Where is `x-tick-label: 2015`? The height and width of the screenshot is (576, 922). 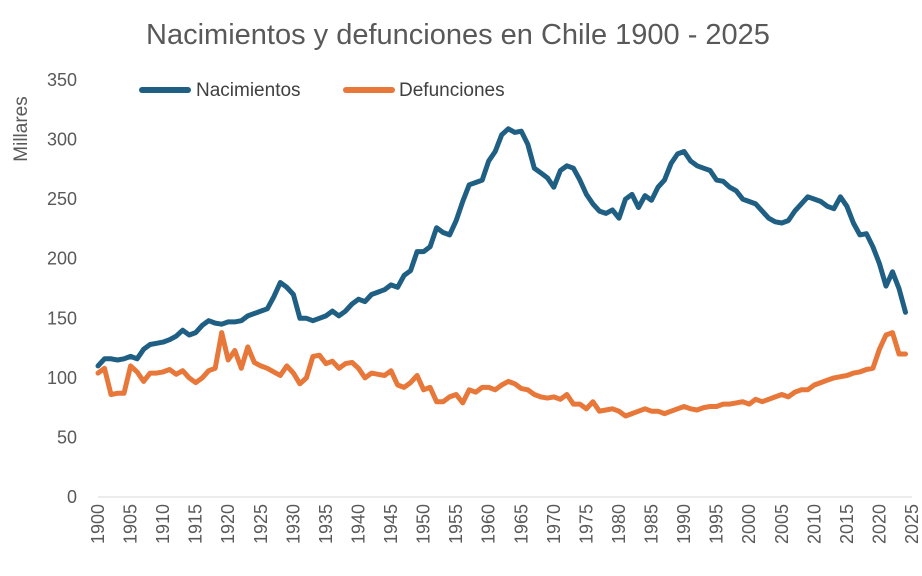 x-tick-label: 2015 is located at coordinates (847, 524).